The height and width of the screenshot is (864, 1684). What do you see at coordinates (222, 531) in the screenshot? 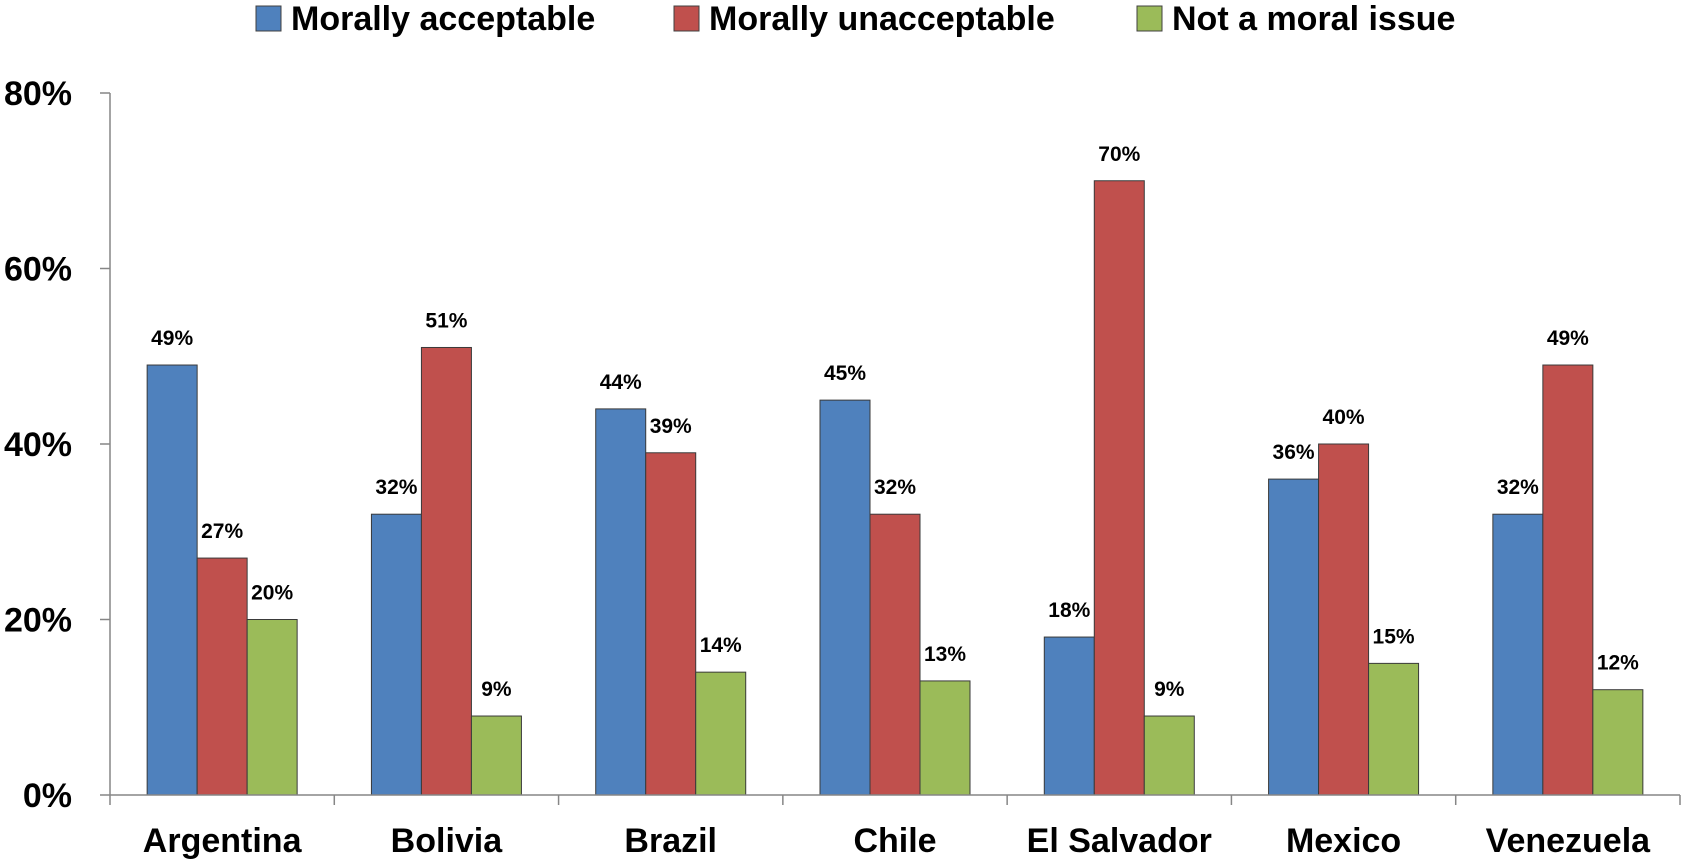
I see `data-label: 27%` at bounding box center [222, 531].